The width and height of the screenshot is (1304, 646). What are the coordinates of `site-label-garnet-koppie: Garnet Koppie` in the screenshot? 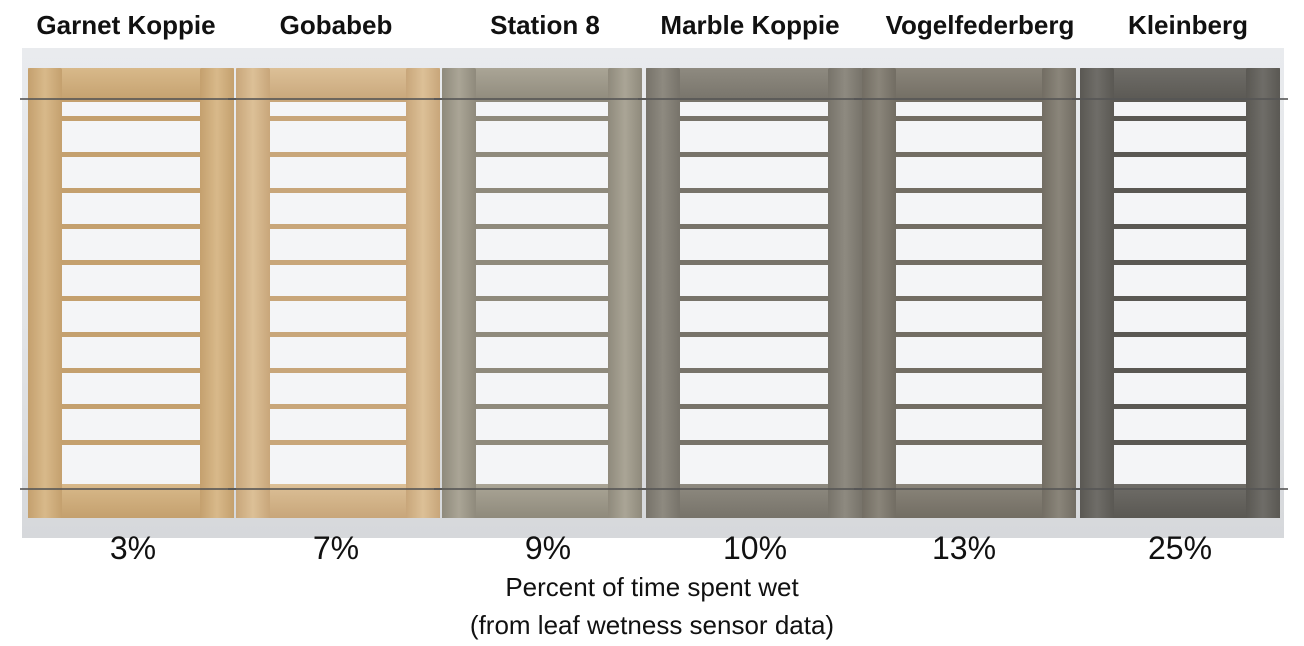 It's located at (126, 25).